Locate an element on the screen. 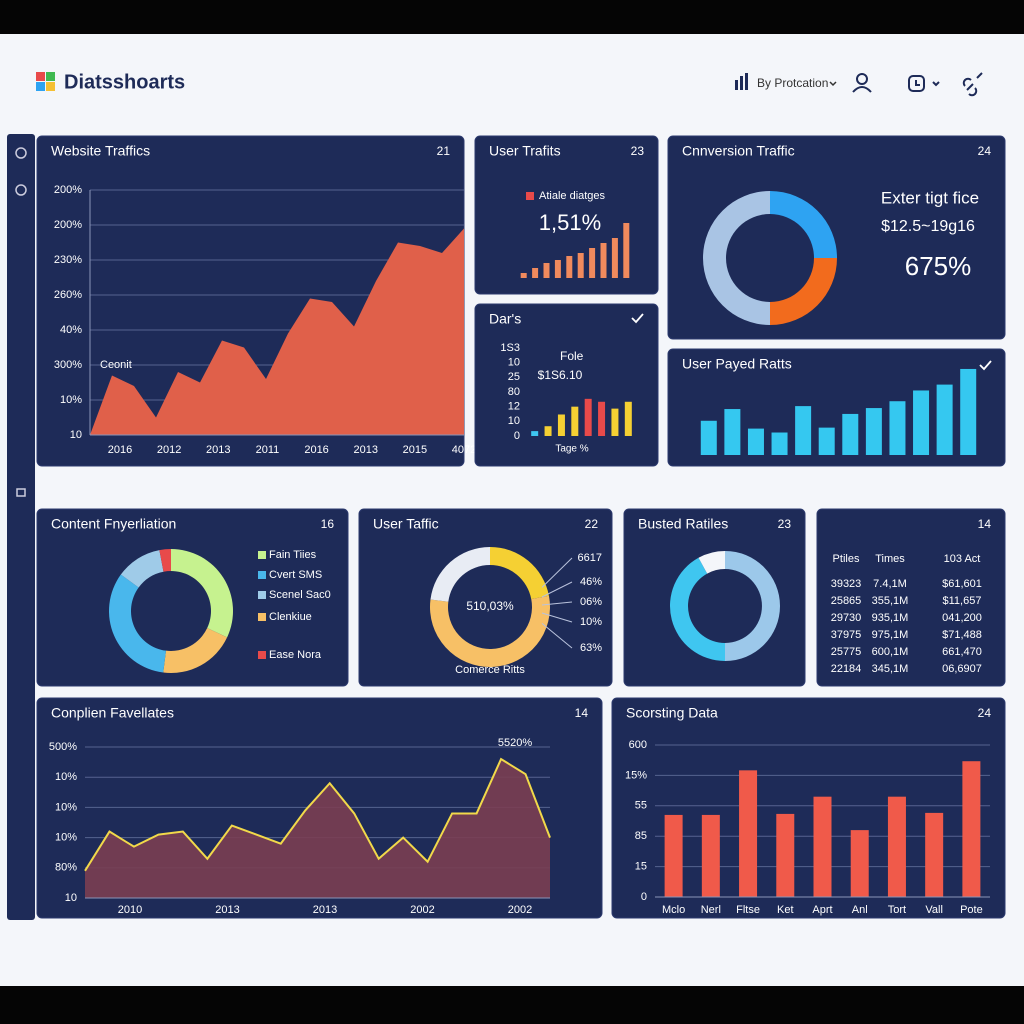 Image resolution: width=1024 pixels, height=1024 pixels. panel-title: Website Traffics is located at coordinates (100, 151).